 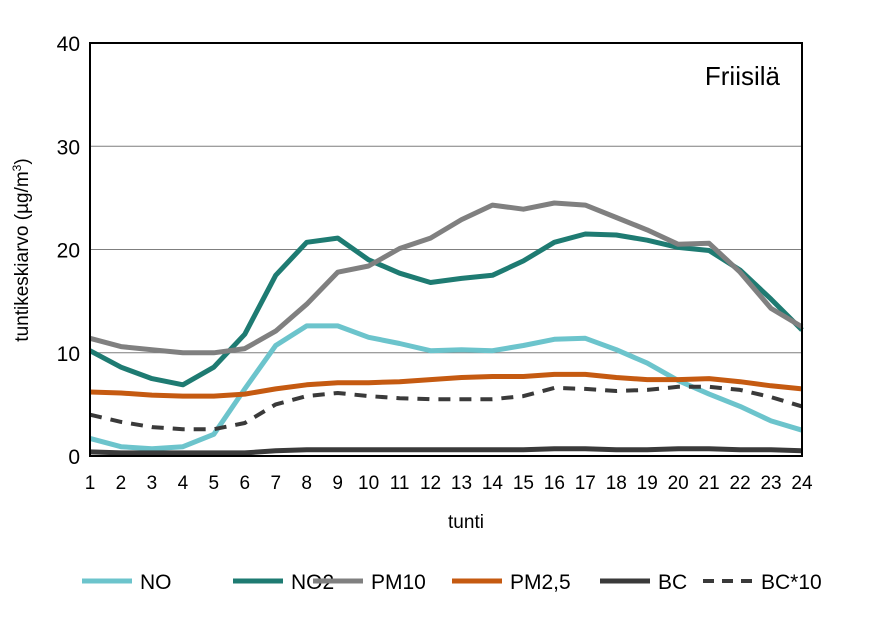 I want to click on x-tick-label: 13, so click(x=461, y=483).